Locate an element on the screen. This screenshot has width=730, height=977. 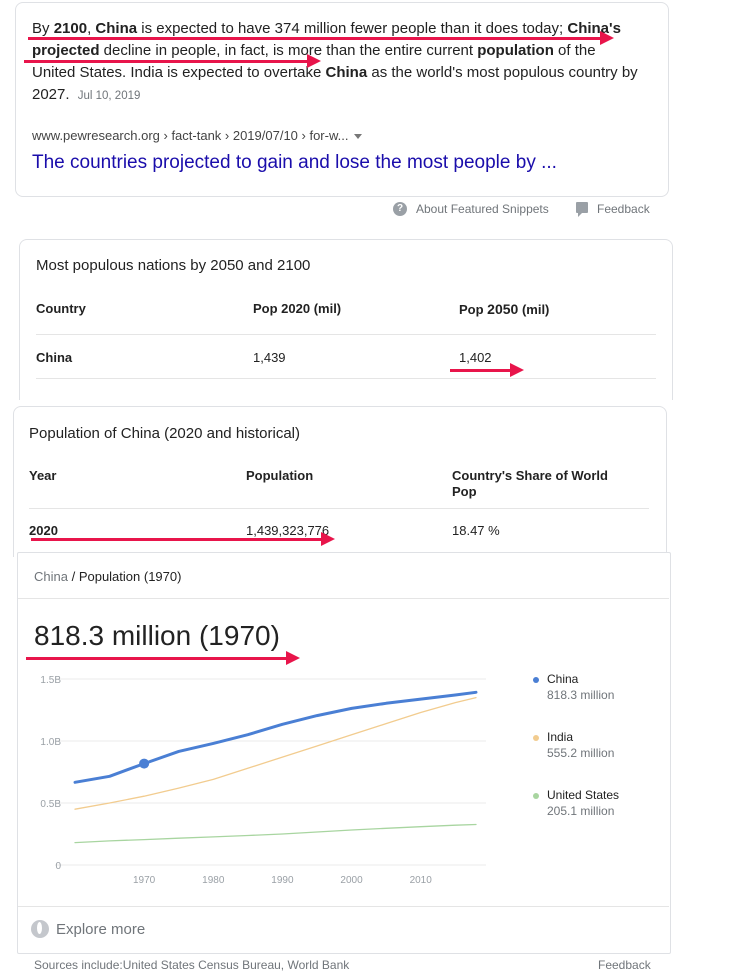
populous-nations-card is located at coordinates (346, 319).